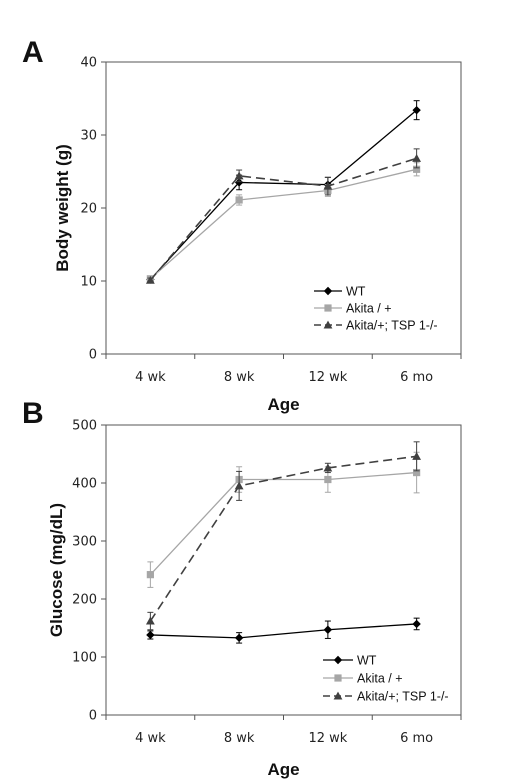  Describe the element at coordinates (84, 484) in the screenshot. I see `y-tick-label: 400` at that location.